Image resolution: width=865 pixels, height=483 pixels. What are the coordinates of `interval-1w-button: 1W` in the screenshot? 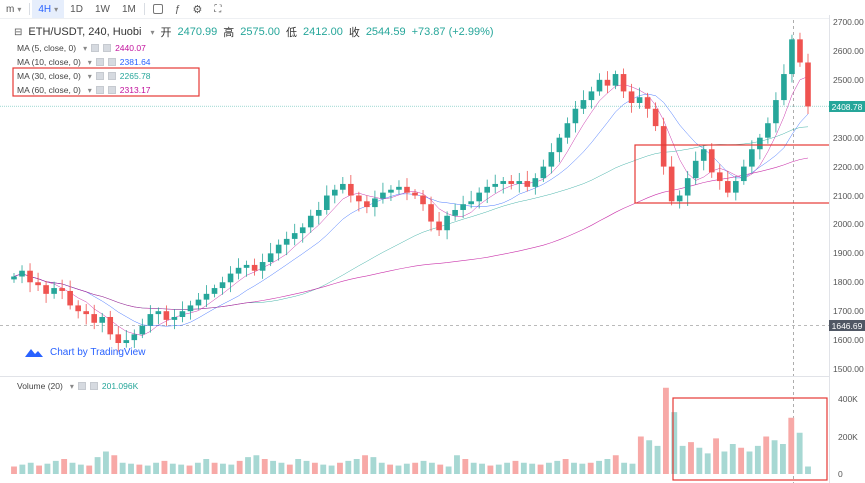 It's located at (102, 9).